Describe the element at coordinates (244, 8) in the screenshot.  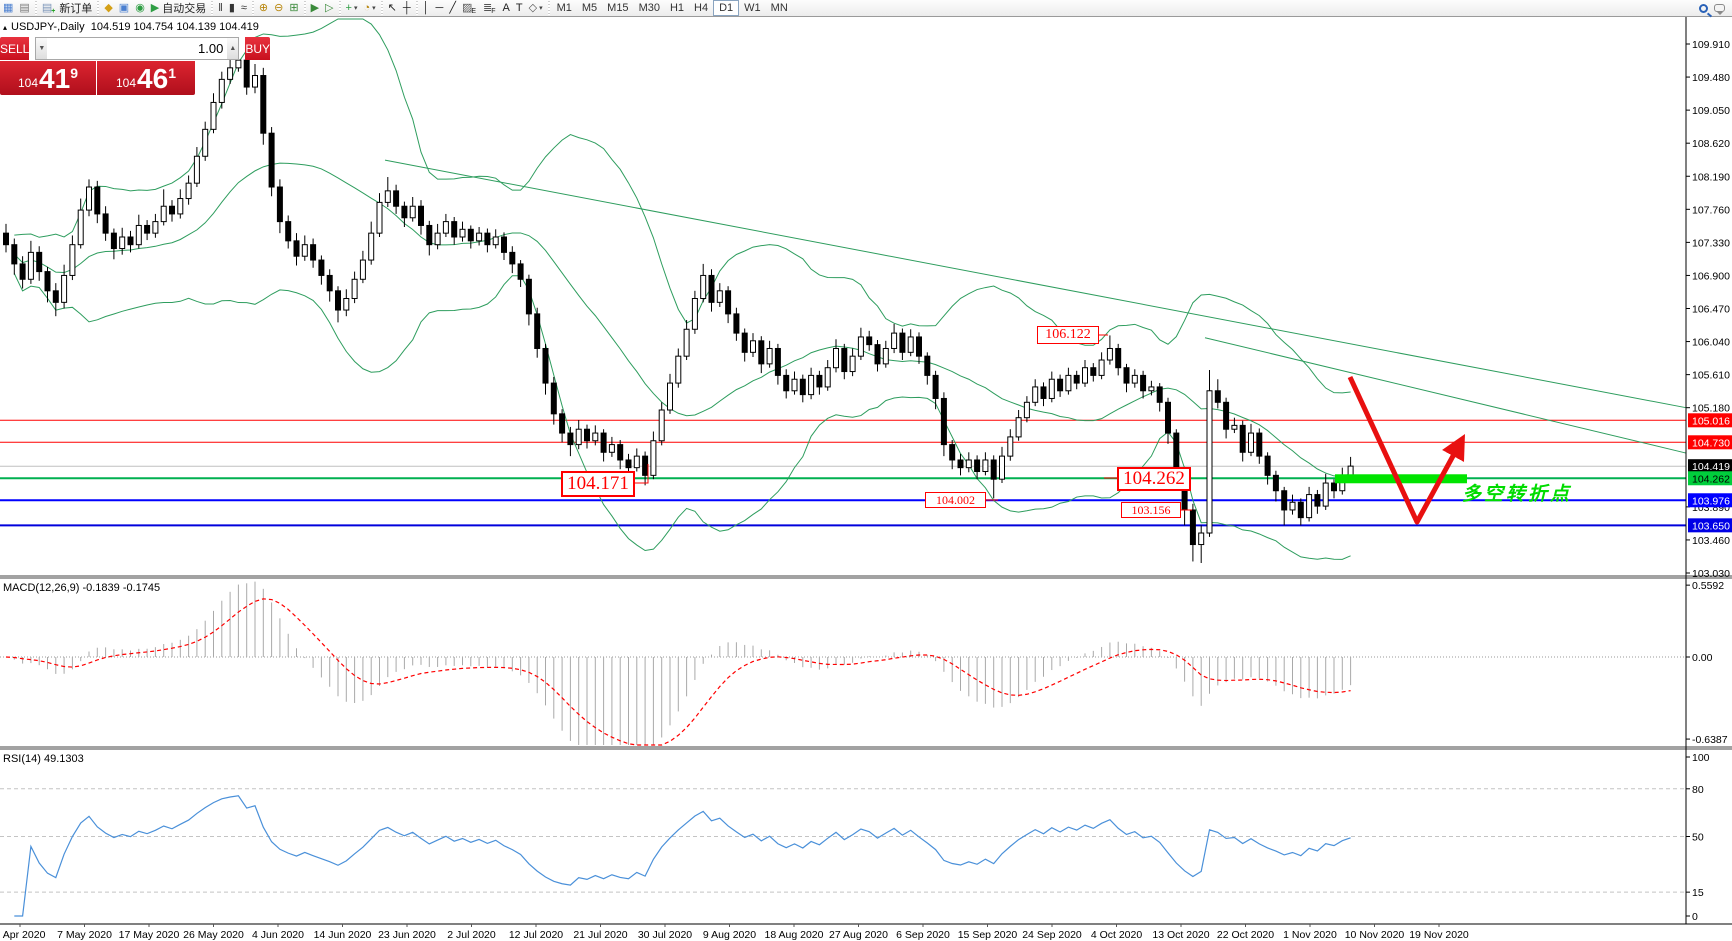
I see `line-chart-icon: ≈` at that location.